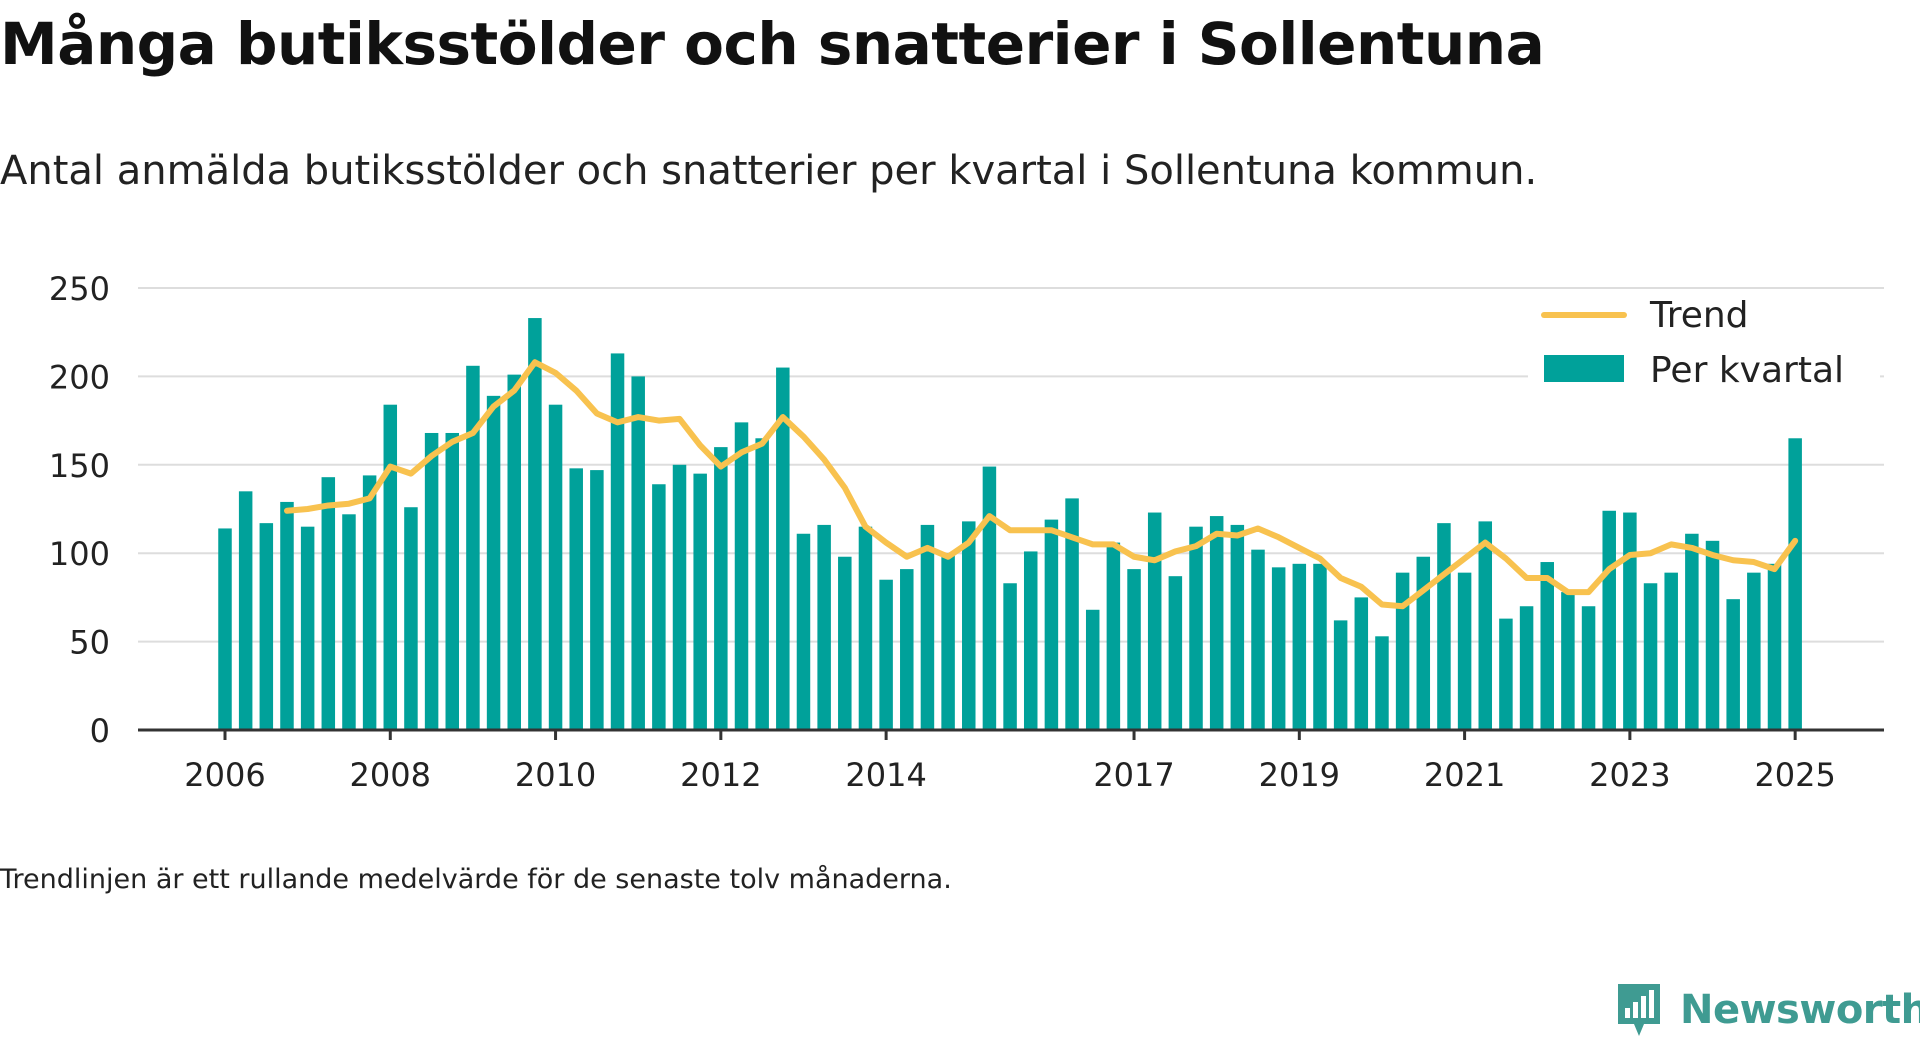 Image resolution: width=1920 pixels, height=1040 pixels. I want to click on y-tick-label: 200, so click(79, 377).